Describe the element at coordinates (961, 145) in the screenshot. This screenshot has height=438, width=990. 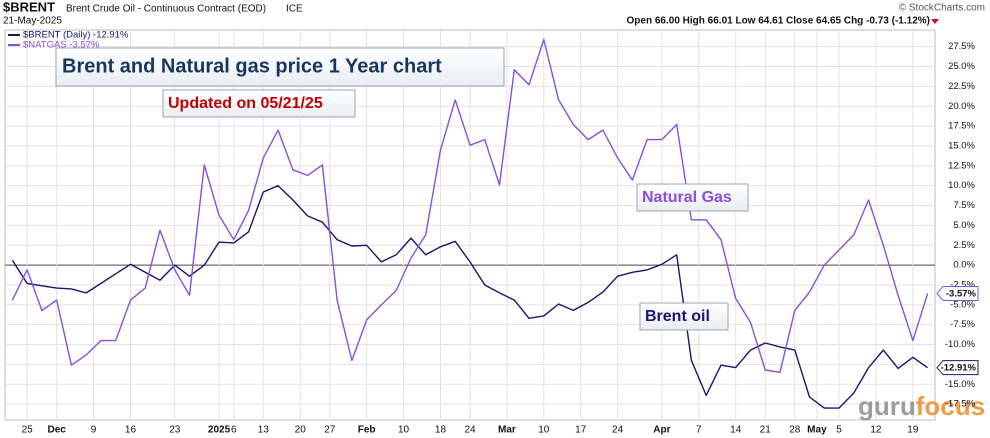
I see `y-tick-label: 15.0%` at that location.